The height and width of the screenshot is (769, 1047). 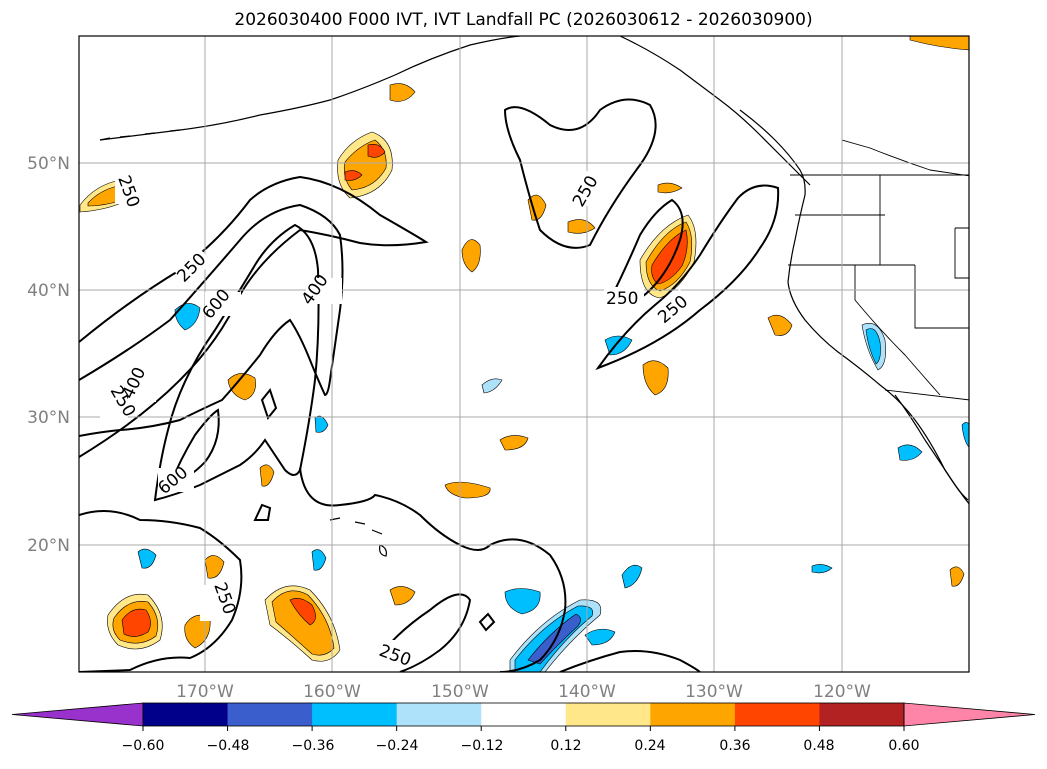 I want to click on lat-label: 50°N, so click(x=48, y=164).